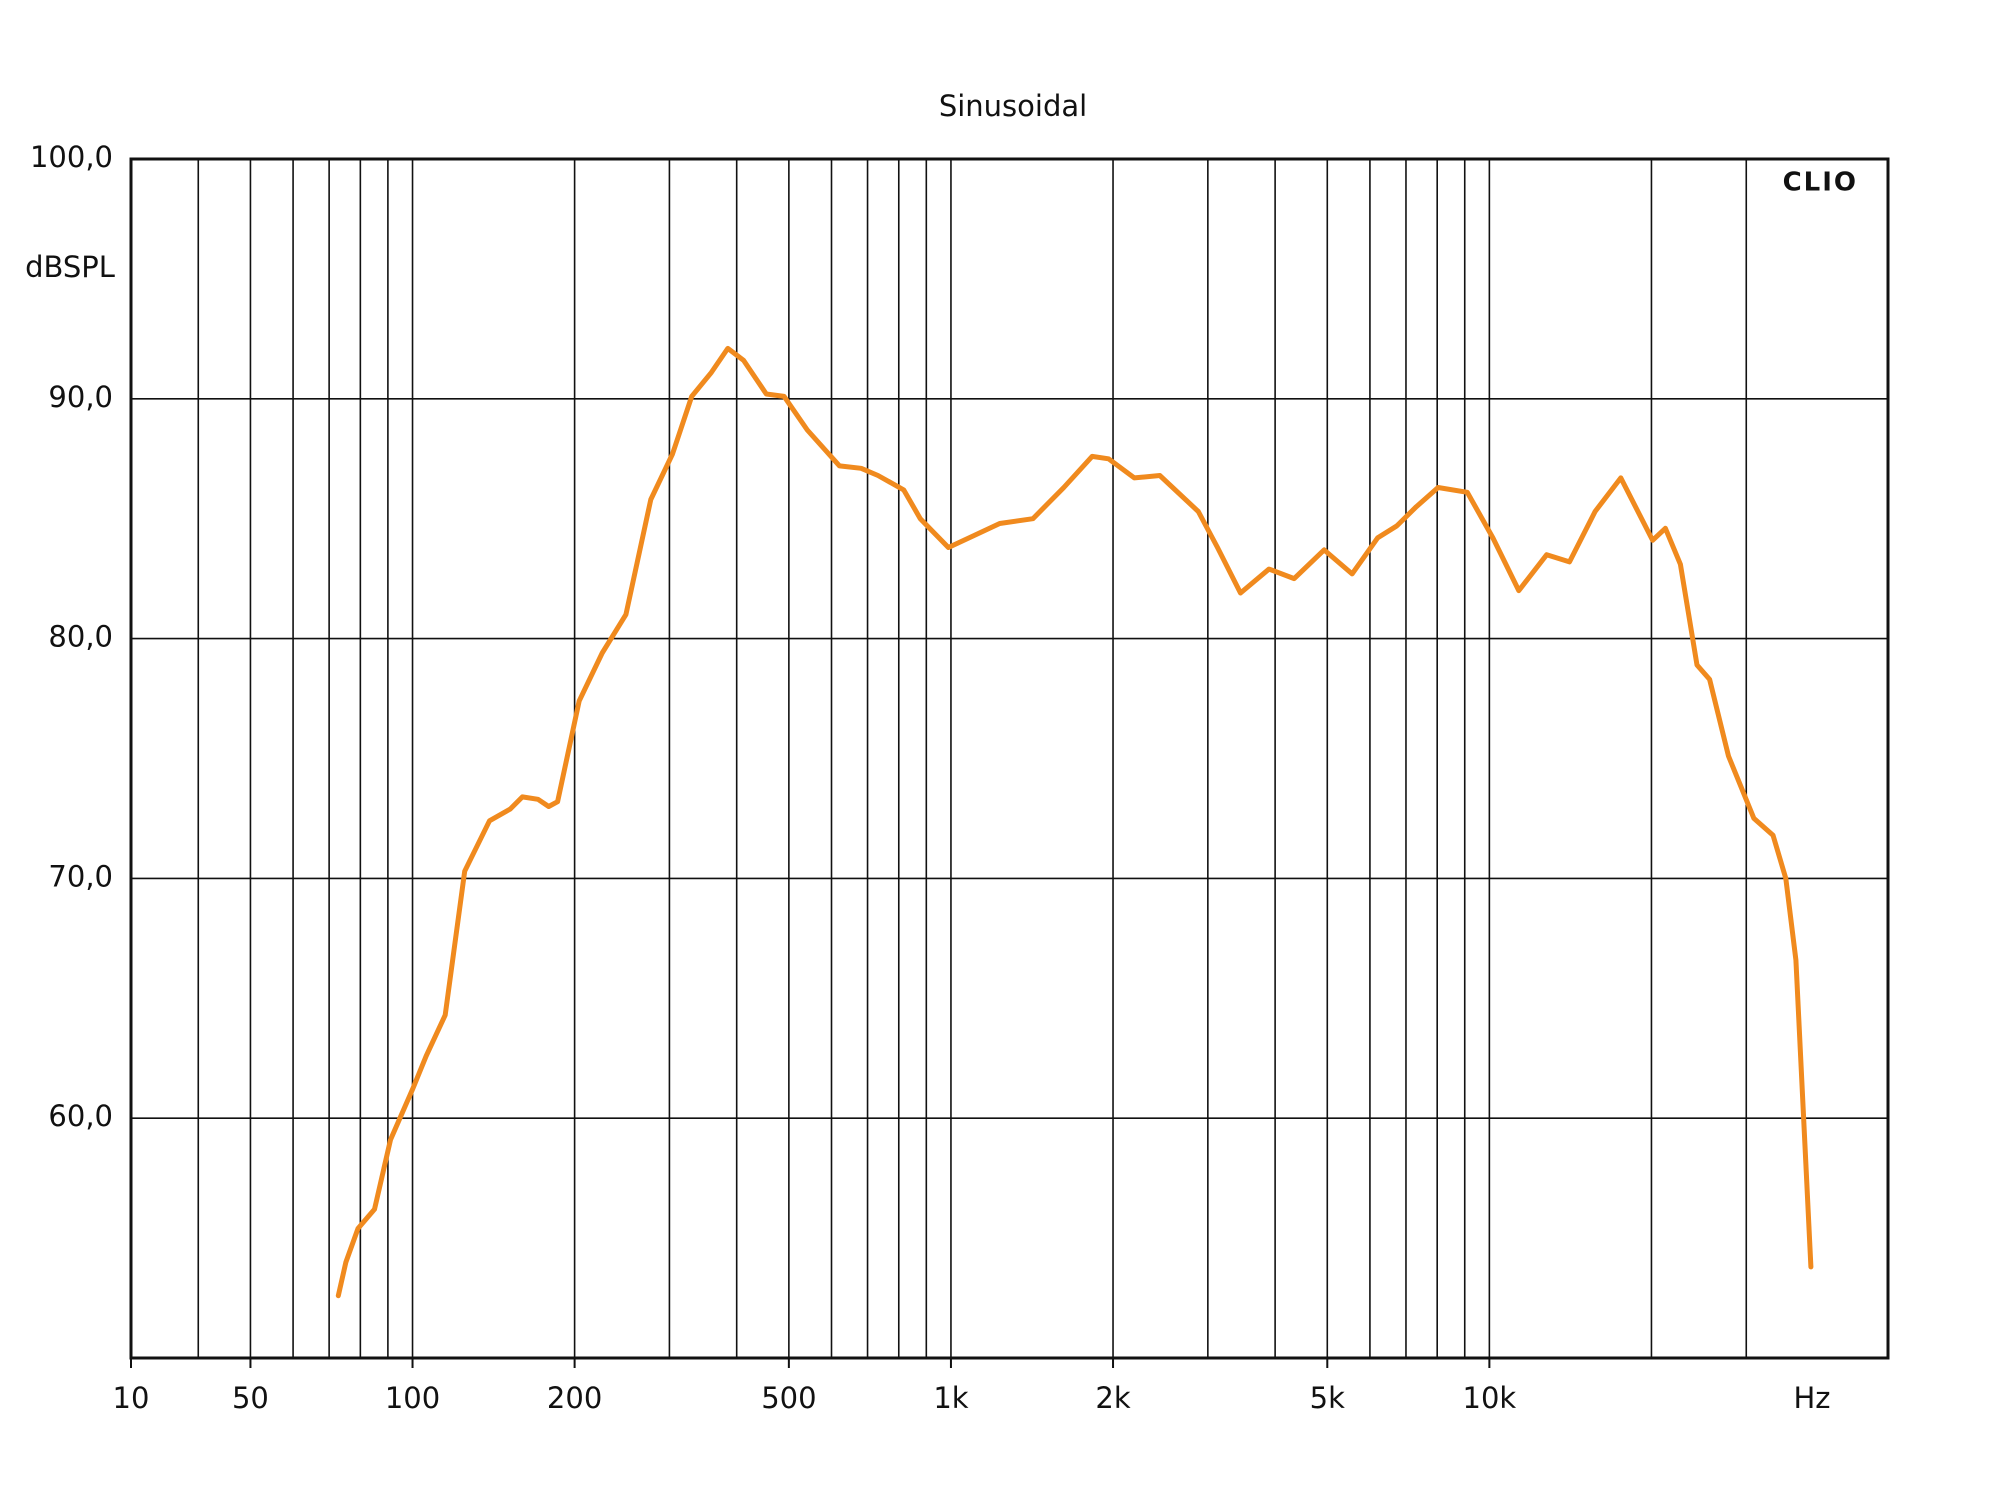  What do you see at coordinates (950, 1398) in the screenshot?
I see `x-tick-label: 1k` at bounding box center [950, 1398].